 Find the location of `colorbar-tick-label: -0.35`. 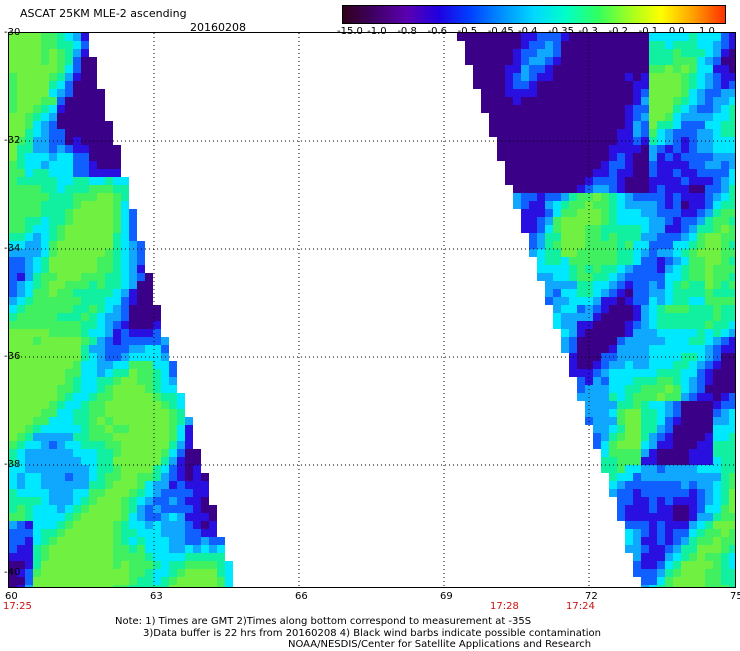

colorbar-tick-label: -0.35 is located at coordinates (561, 31).